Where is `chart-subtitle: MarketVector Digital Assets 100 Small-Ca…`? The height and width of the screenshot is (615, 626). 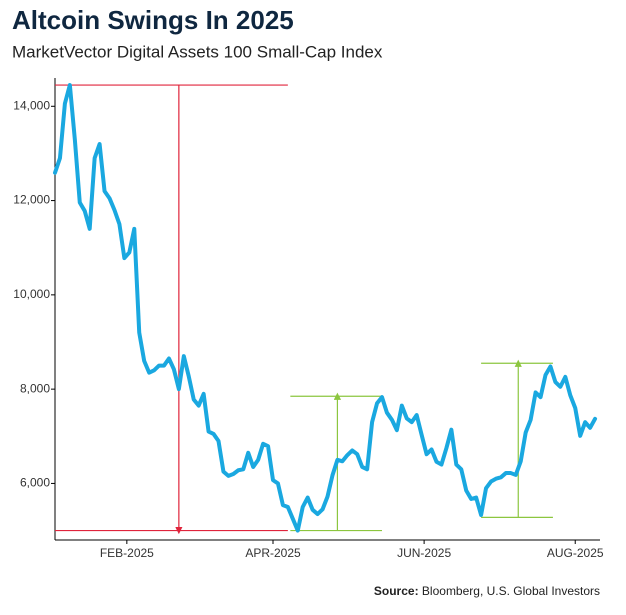
chart-subtitle: MarketVector Digital Assets 100 Small-Ca… is located at coordinates (197, 51).